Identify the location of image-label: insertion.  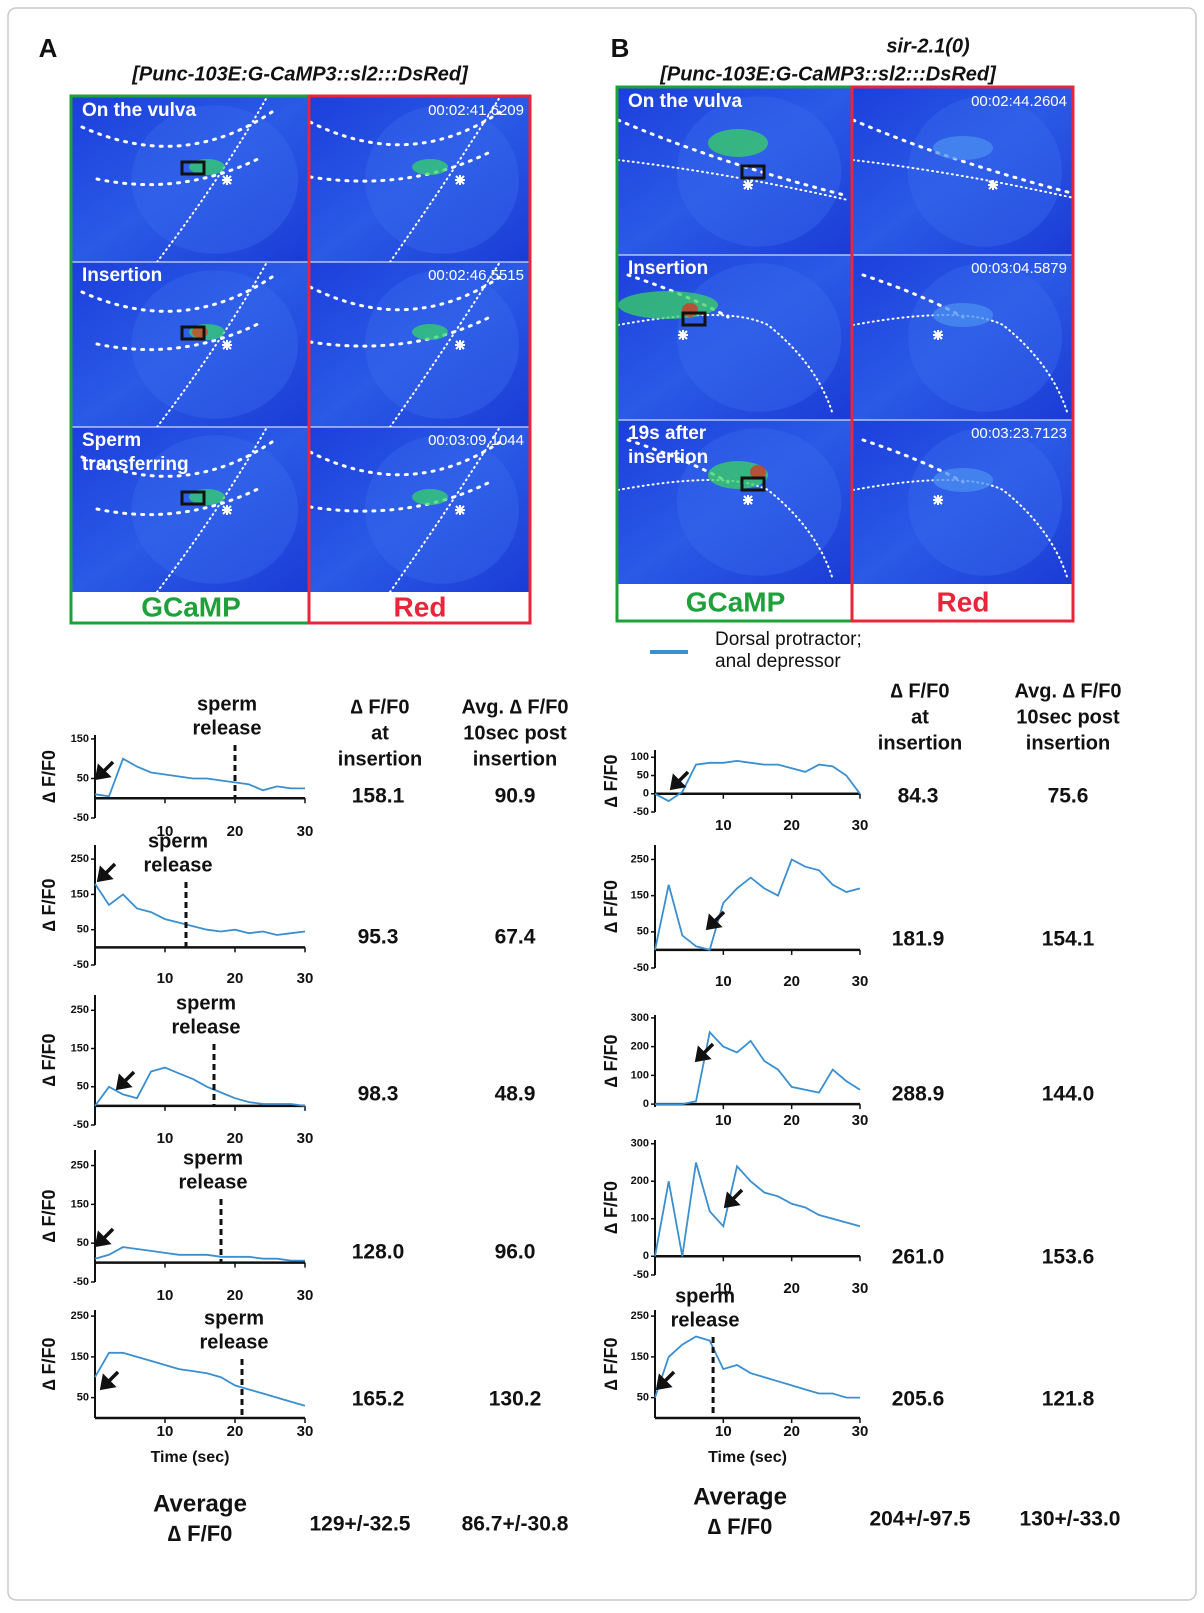
(668, 457).